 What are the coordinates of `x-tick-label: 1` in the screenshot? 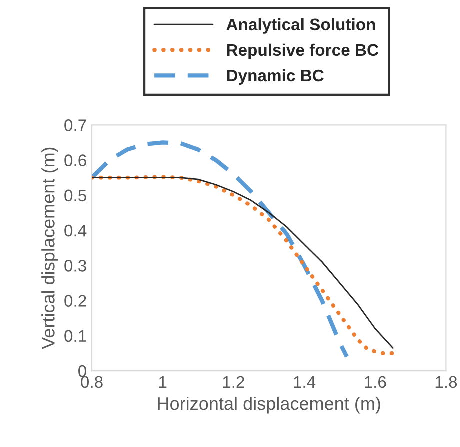 It's located at (163, 382).